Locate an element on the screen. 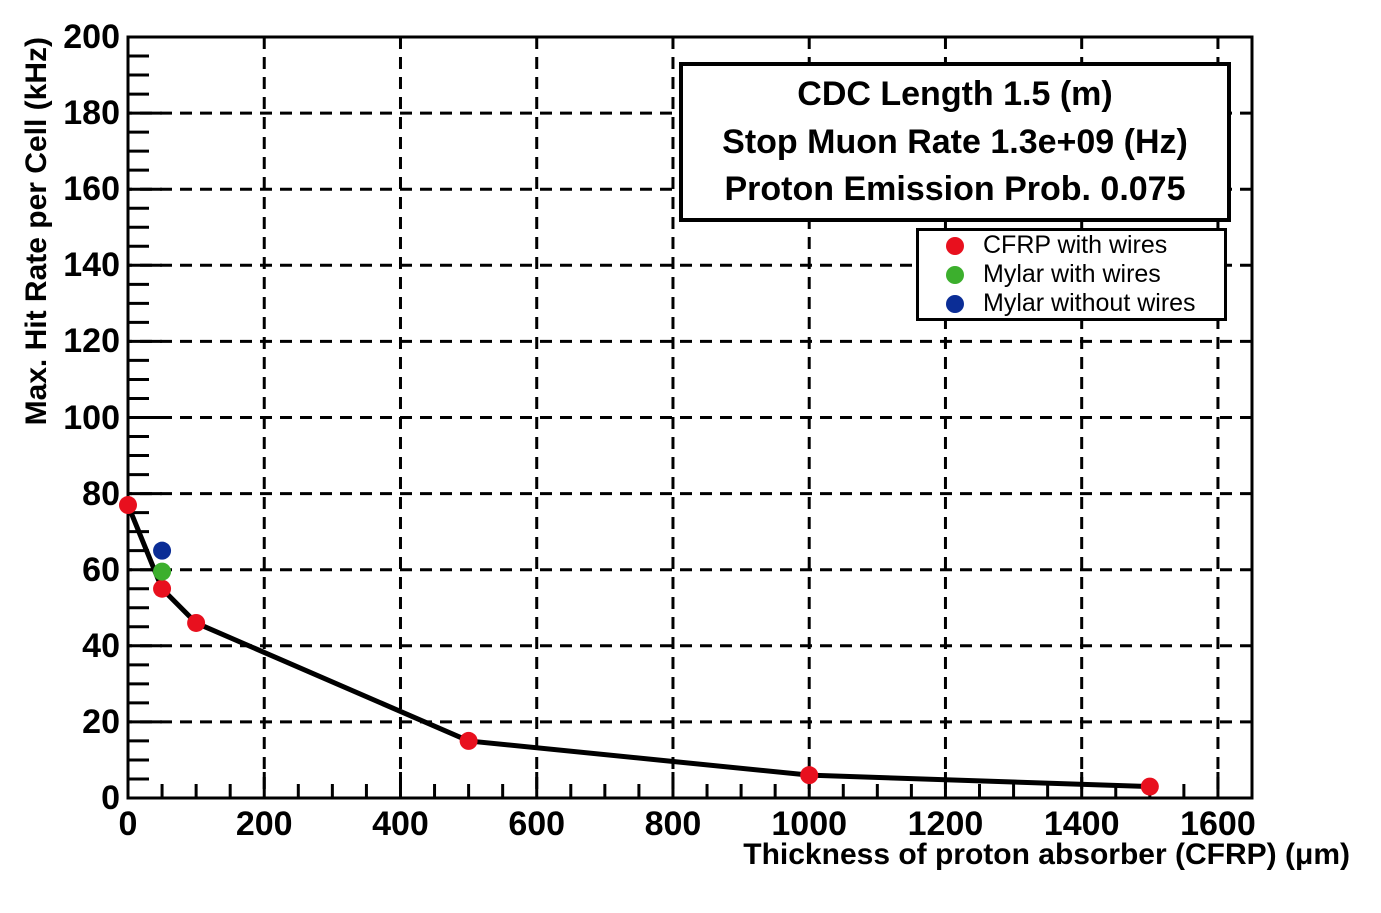 This screenshot has width=1381, height=913. x-axis-title: Thickness of proton absorber (CFRP) (μm) is located at coordinates (1046, 854).